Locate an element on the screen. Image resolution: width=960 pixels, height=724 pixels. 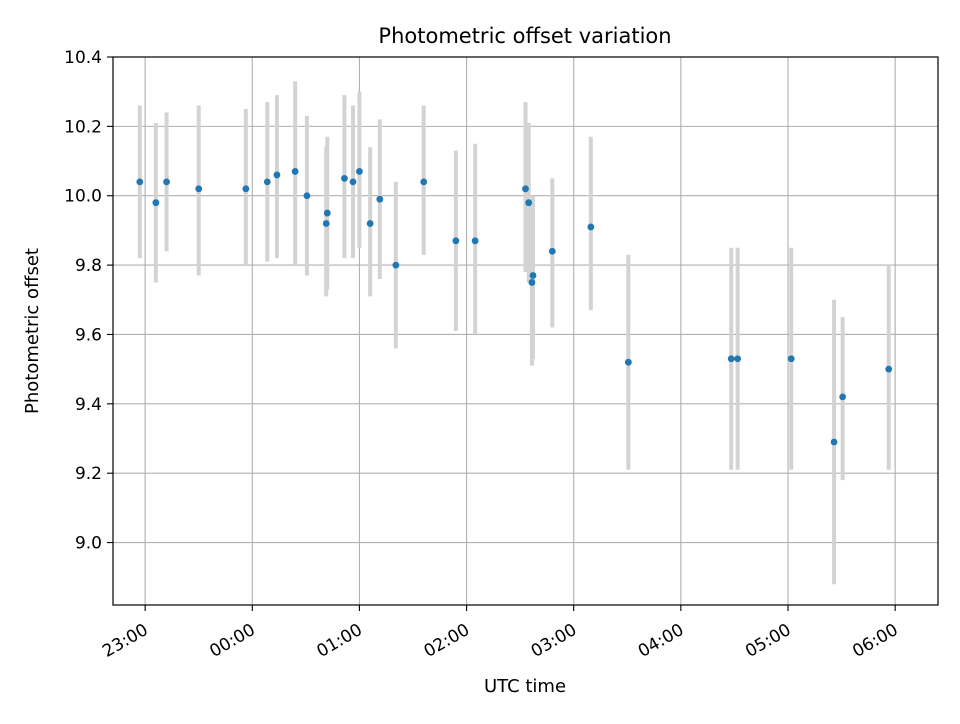
y-tick-label: 9.6 is located at coordinates (88, 335).